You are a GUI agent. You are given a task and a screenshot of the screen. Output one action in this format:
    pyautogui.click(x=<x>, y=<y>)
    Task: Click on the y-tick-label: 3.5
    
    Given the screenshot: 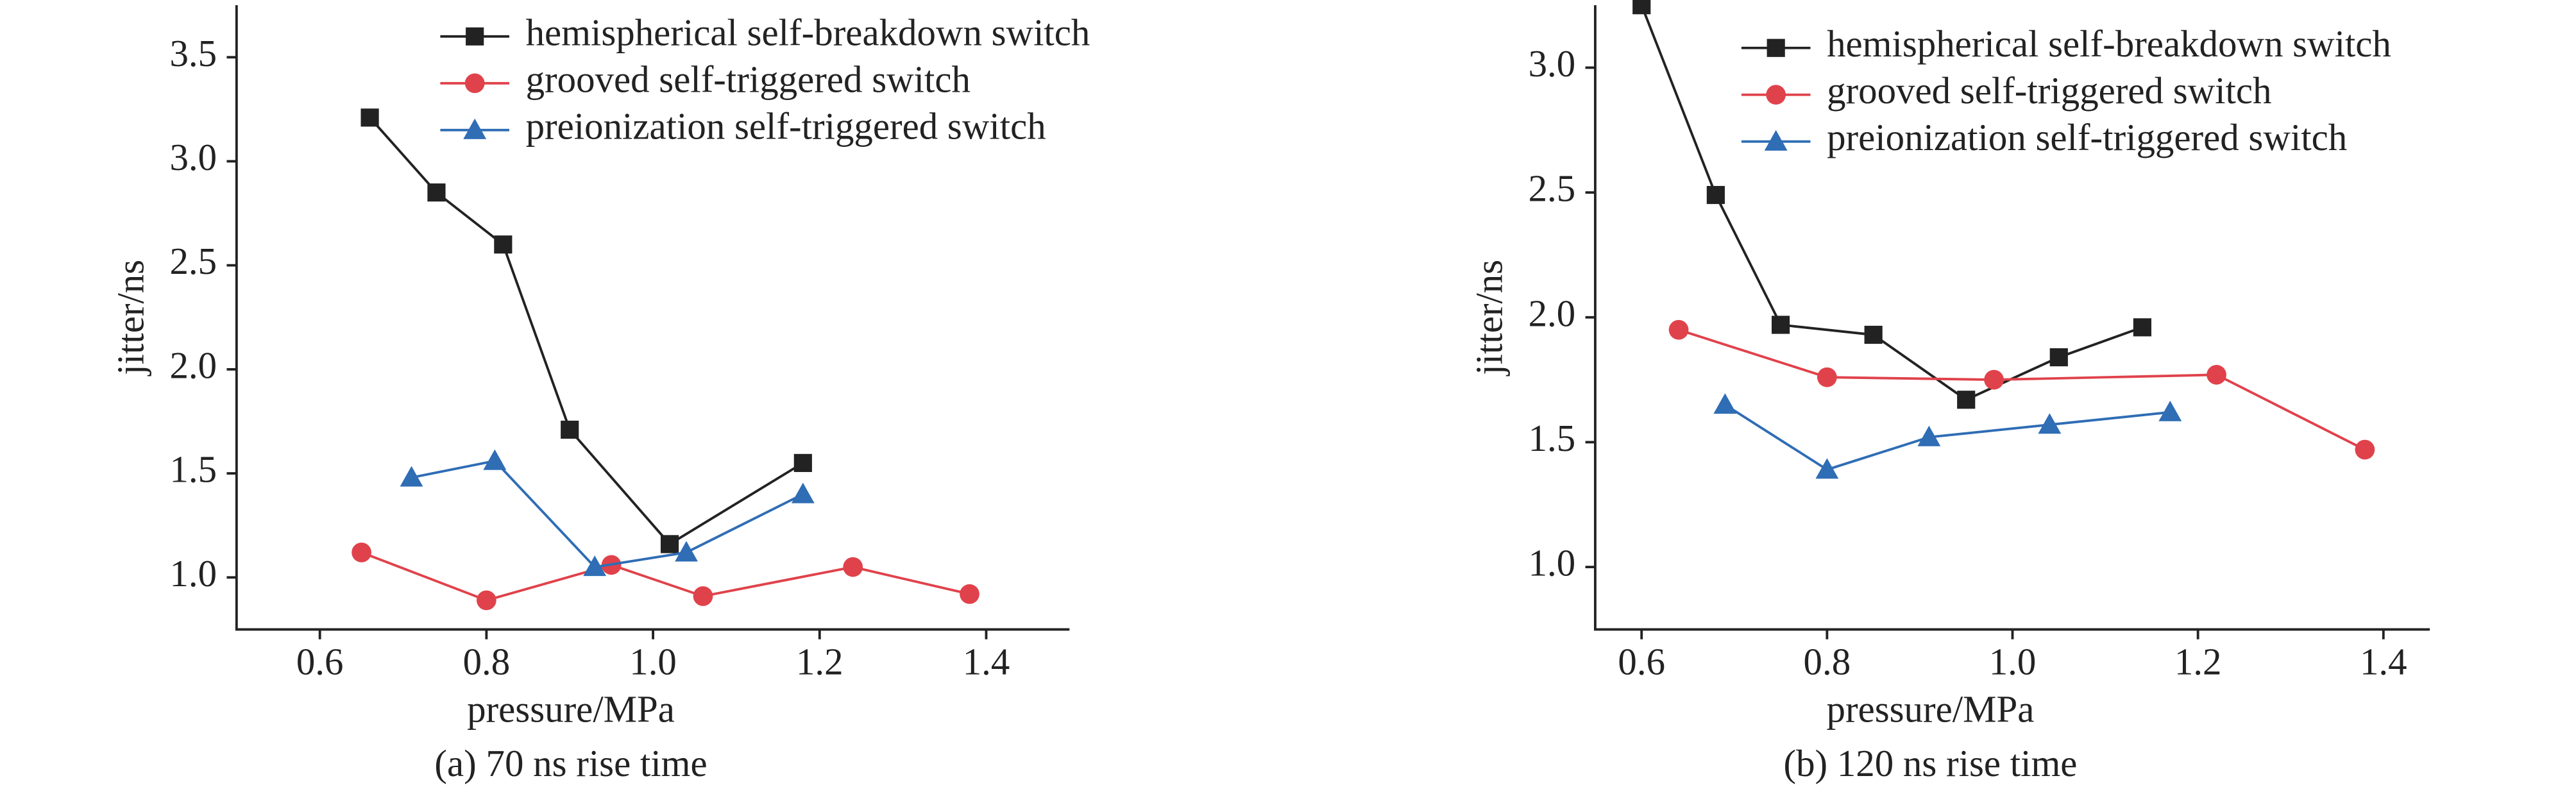 What is the action you would take?
    pyautogui.click(x=193, y=54)
    